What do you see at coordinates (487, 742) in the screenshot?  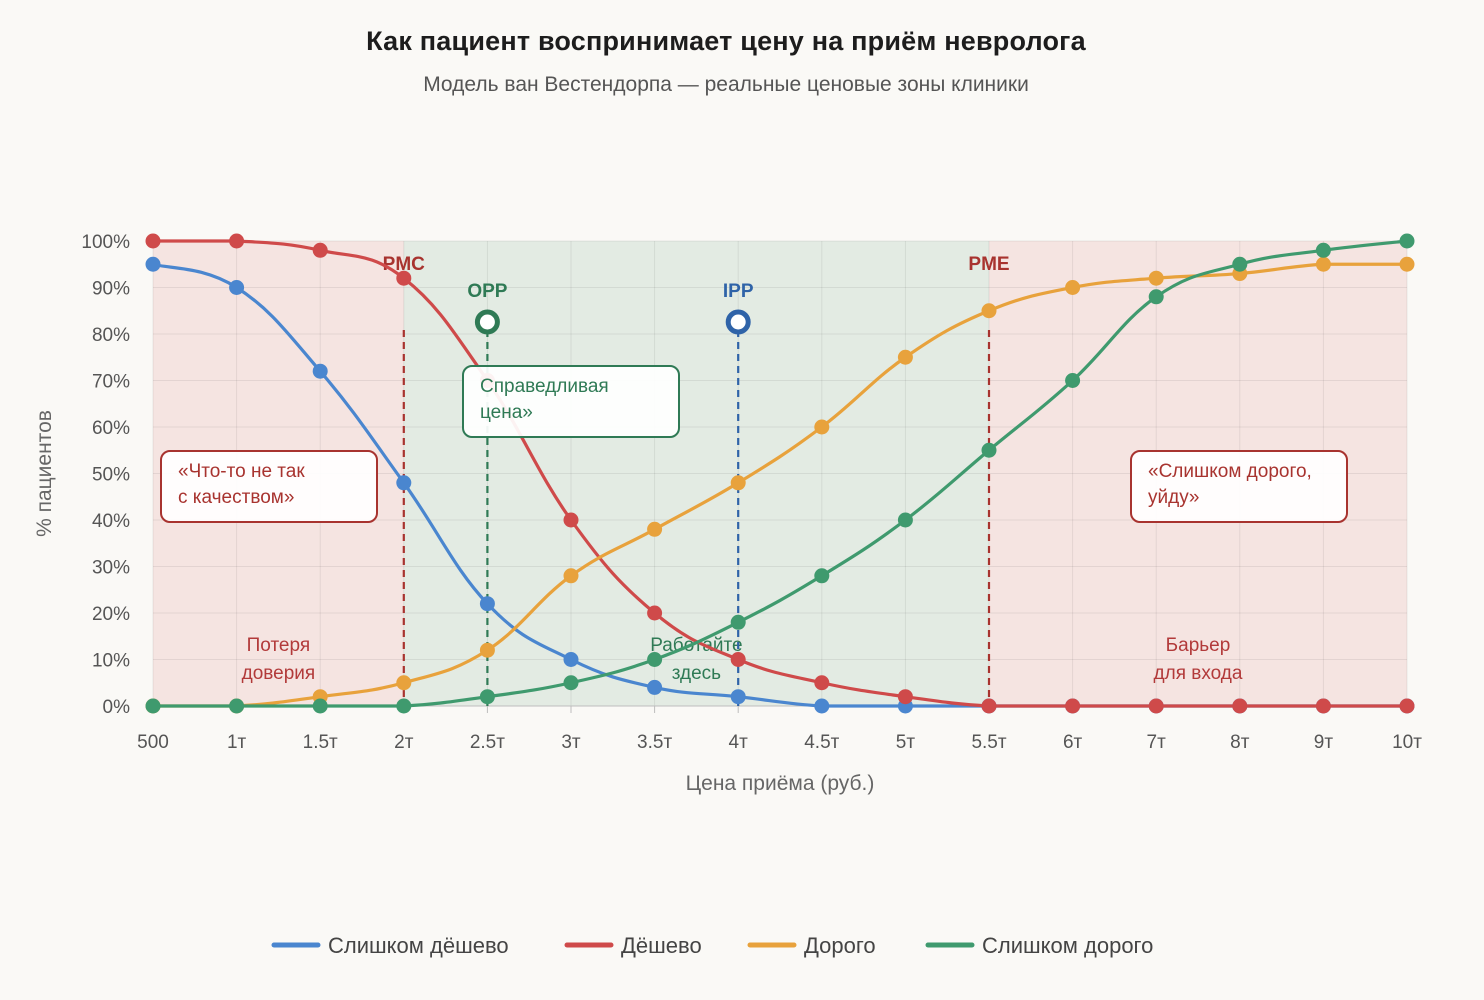 I see `x-tick-label: 2.5т` at bounding box center [487, 742].